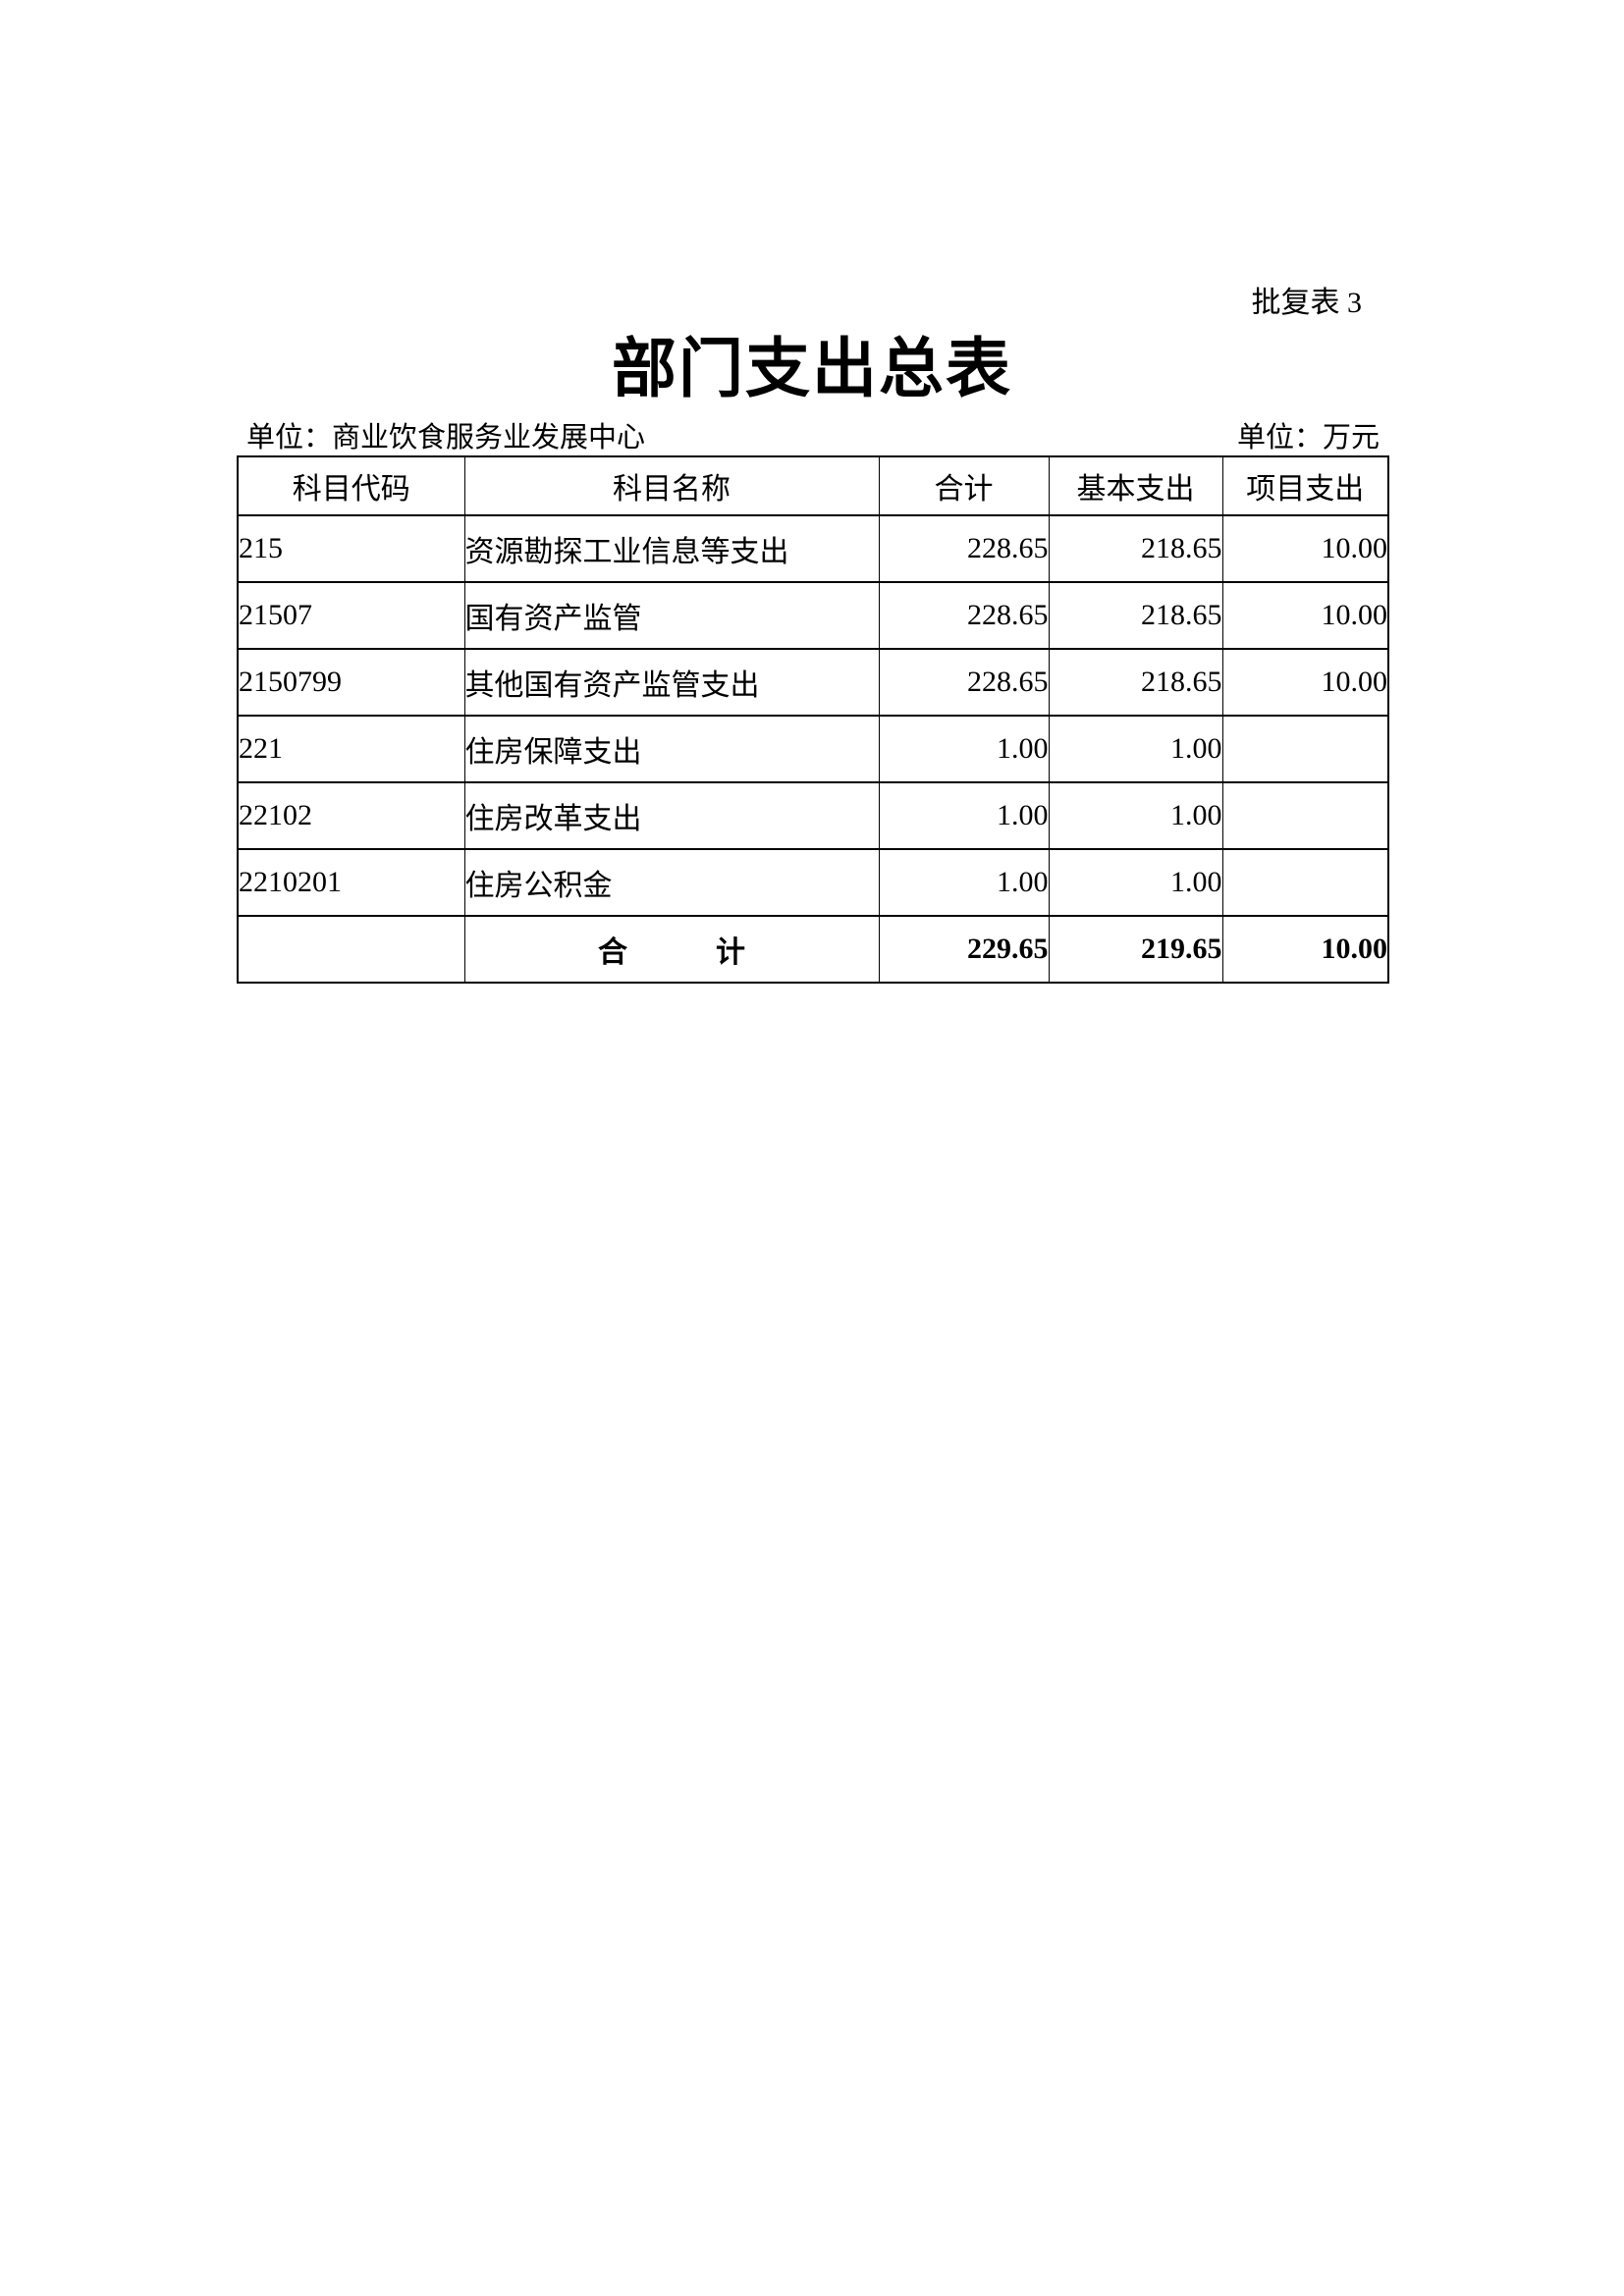  I want to click on table-row: 2210201 住房公积金 1.00 1.00, so click(813, 882).